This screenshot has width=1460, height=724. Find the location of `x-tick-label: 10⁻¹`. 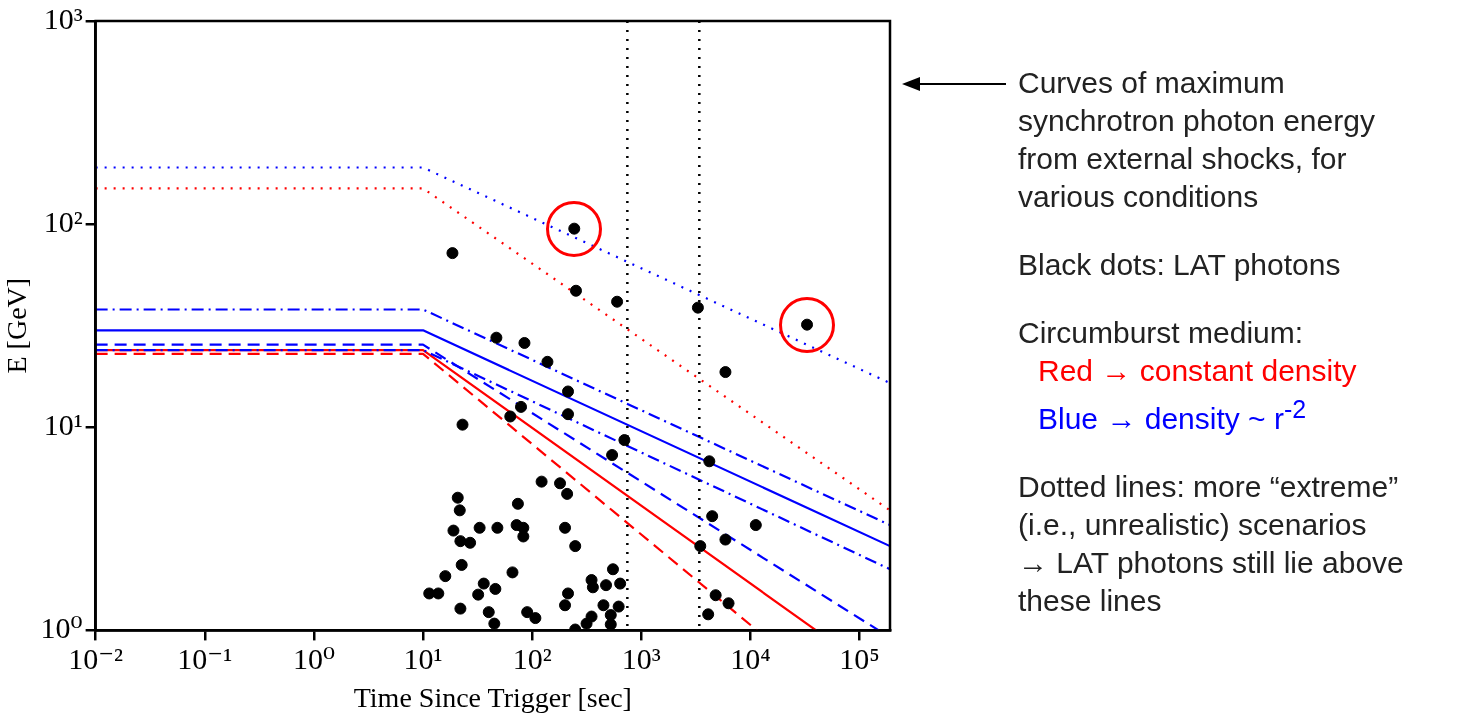

x-tick-label: 10⁻¹ is located at coordinates (205, 659).